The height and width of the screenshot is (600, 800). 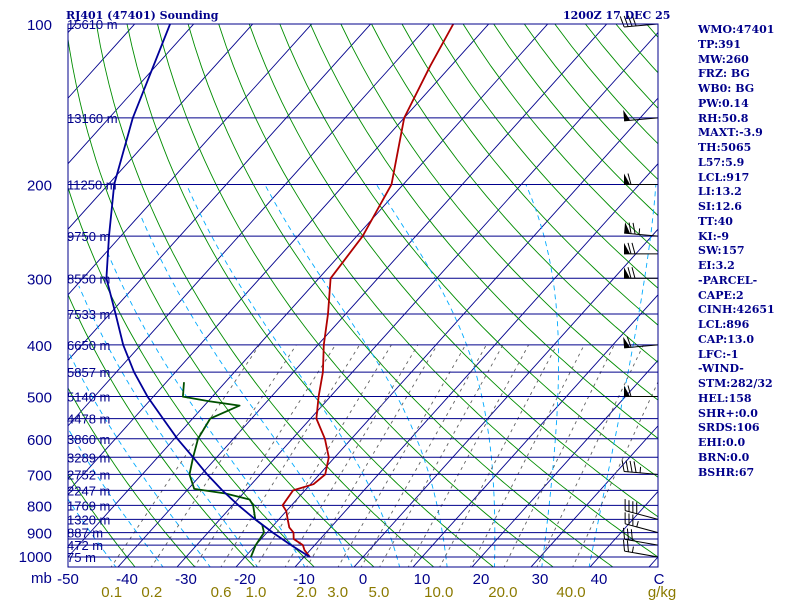 I want to click on height-label: 13160 m, so click(x=92, y=118).